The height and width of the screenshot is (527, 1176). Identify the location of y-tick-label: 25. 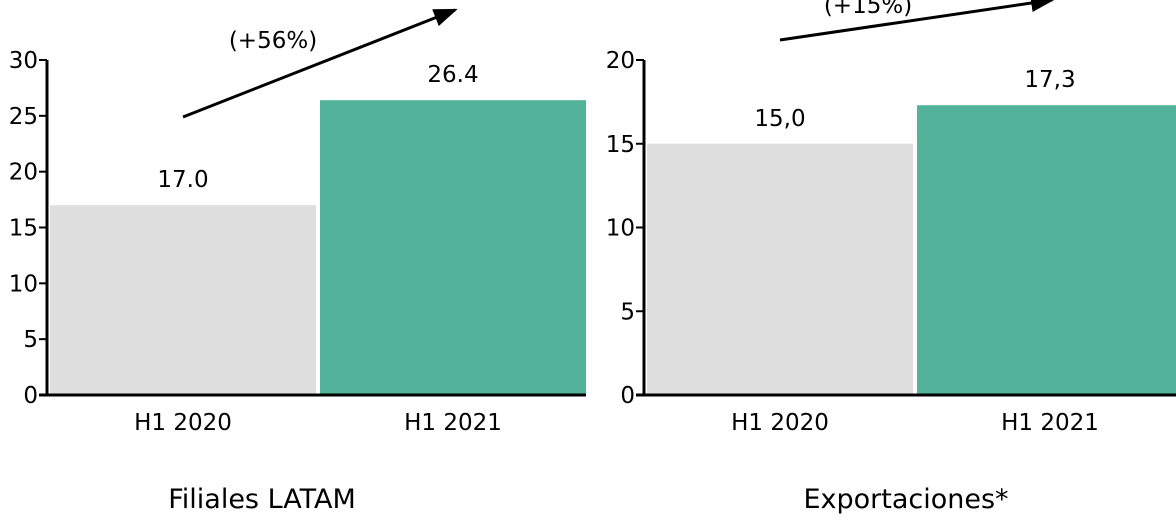
(23, 117).